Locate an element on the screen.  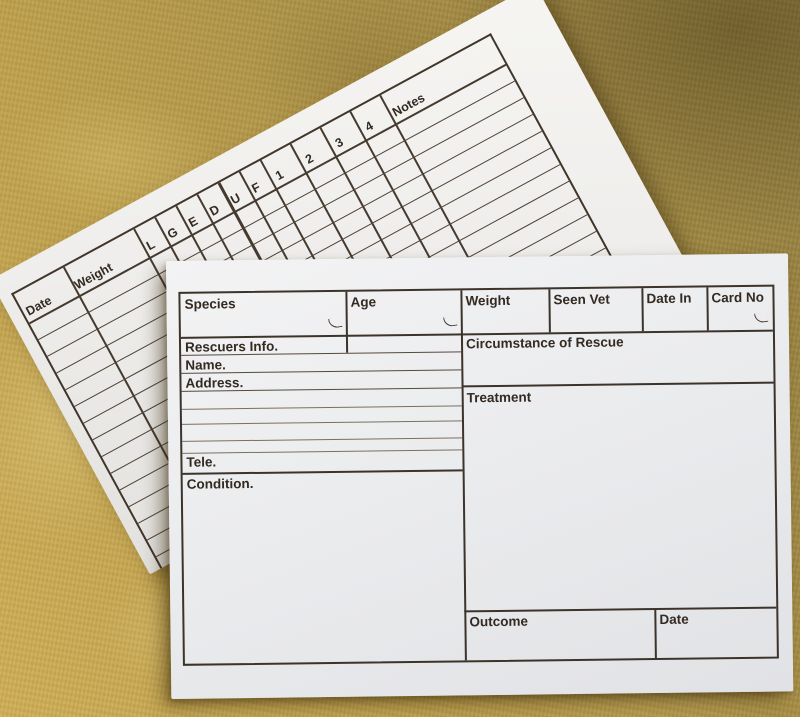
field-card-no: Card No is located at coordinates (738, 297).